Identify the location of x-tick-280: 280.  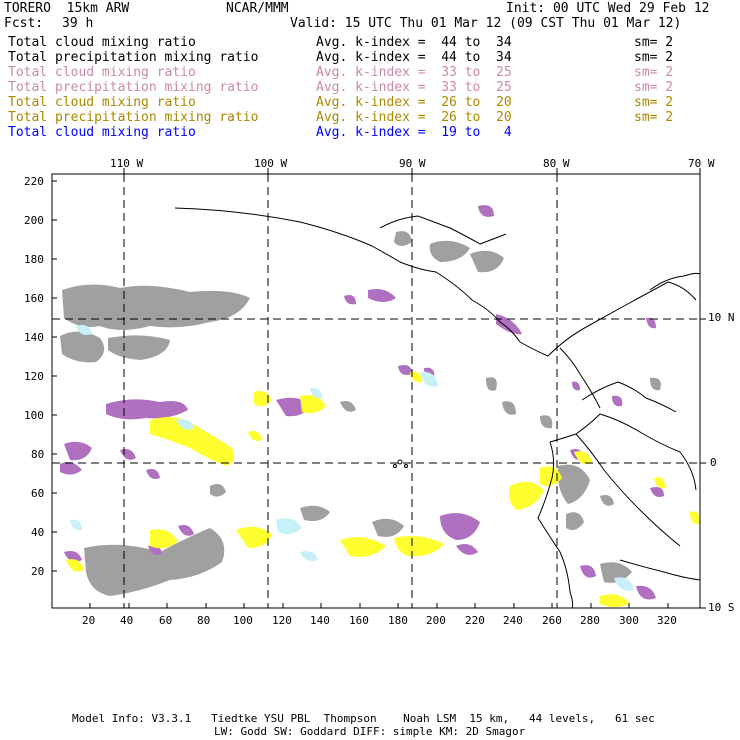
(590, 620).